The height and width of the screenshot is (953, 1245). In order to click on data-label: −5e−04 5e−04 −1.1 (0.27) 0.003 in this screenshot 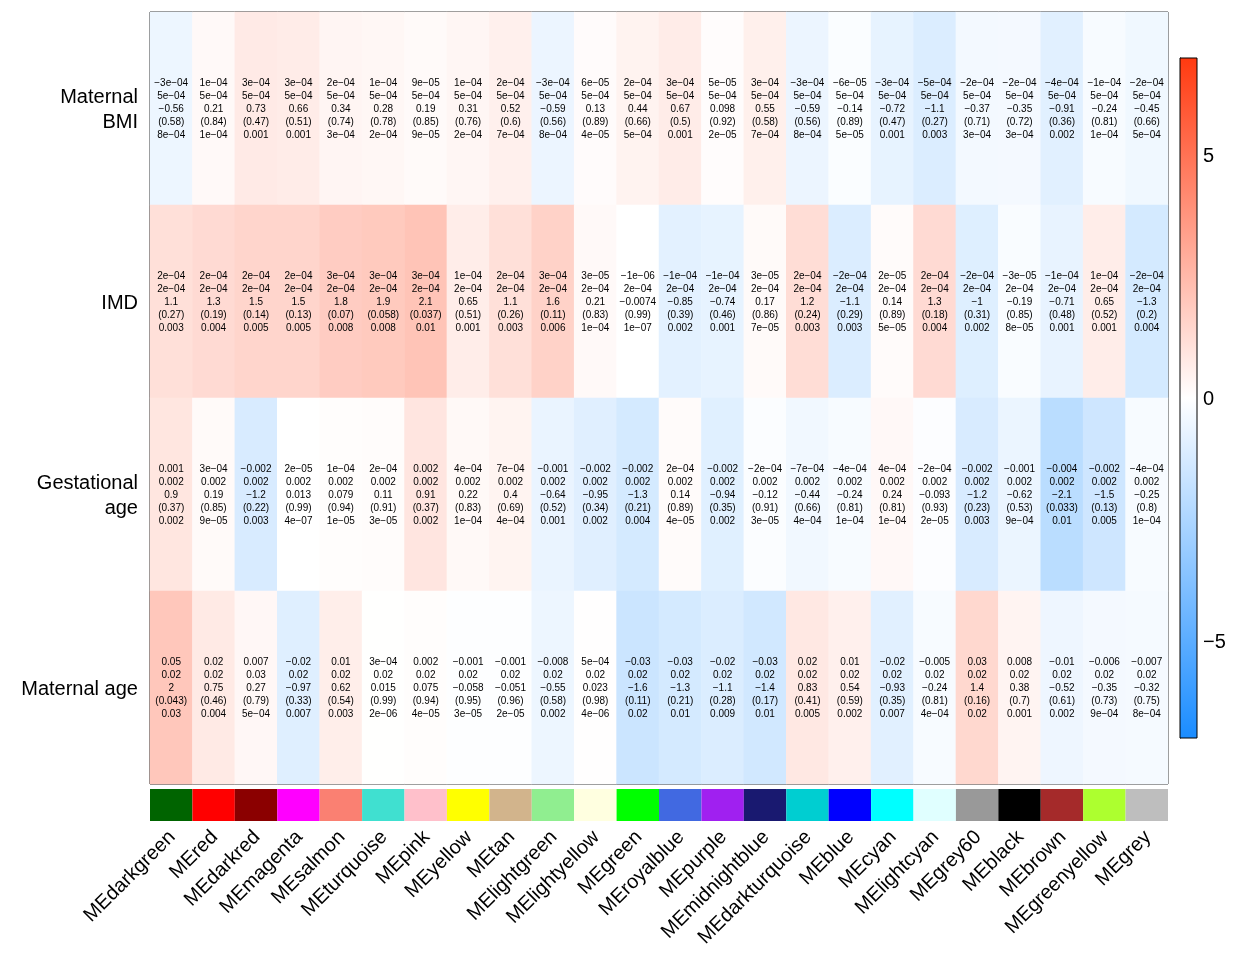, I will do `click(935, 108)`.